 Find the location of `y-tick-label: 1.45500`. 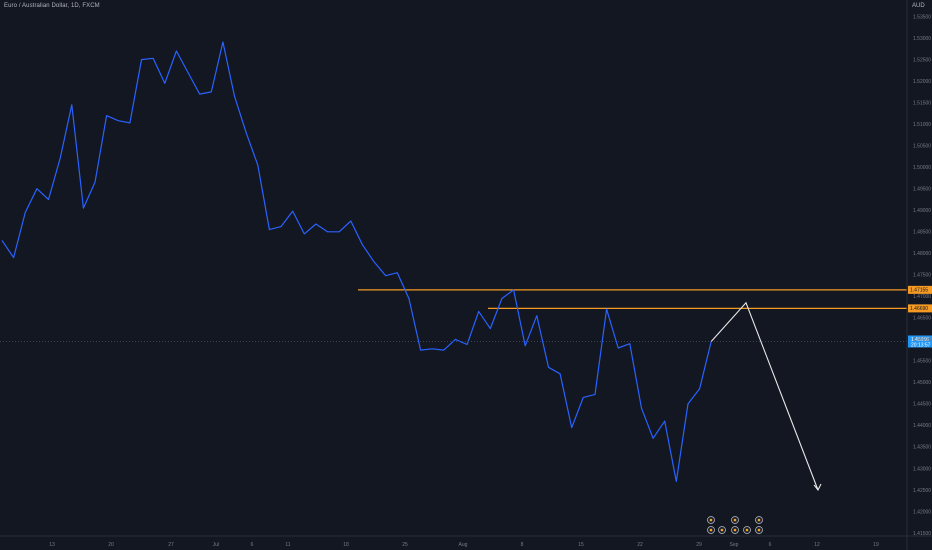

y-tick-label: 1.45500 is located at coordinates (922, 362).